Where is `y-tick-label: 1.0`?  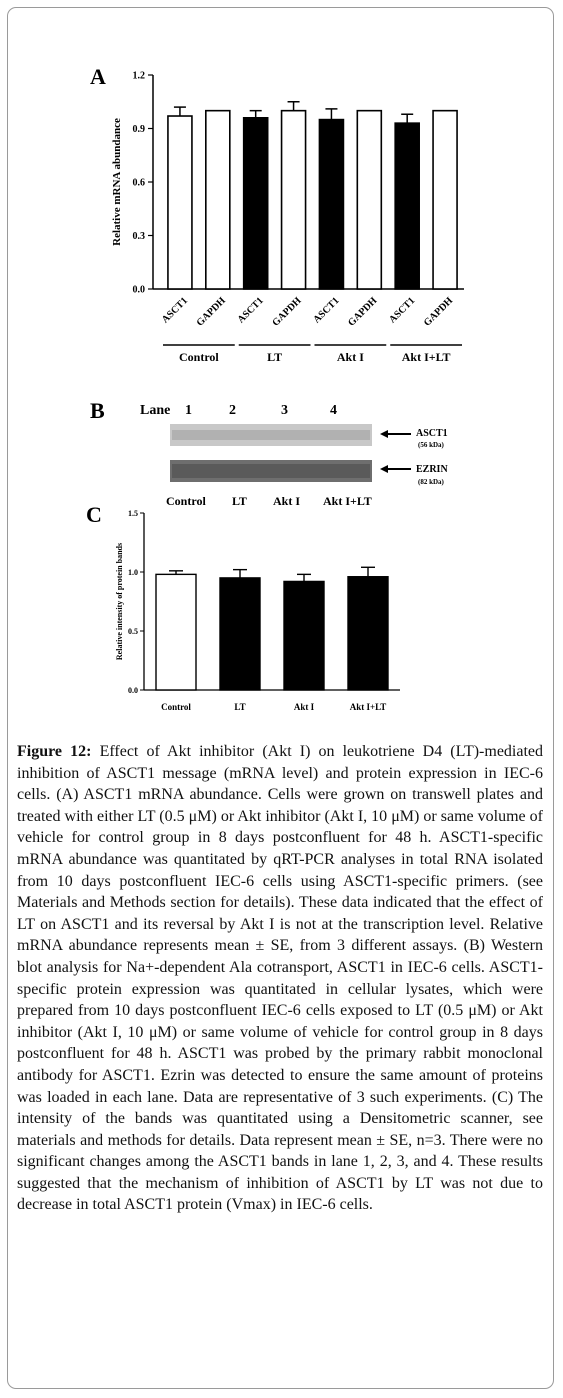
y-tick-label: 1.0 is located at coordinates (133, 572).